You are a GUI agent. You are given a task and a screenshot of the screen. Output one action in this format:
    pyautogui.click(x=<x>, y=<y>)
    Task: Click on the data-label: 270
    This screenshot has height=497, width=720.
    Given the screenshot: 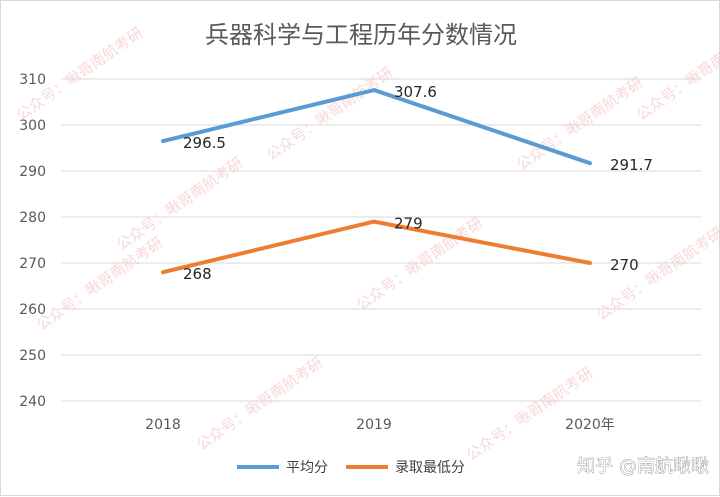 What is the action you would take?
    pyautogui.click(x=624, y=265)
    